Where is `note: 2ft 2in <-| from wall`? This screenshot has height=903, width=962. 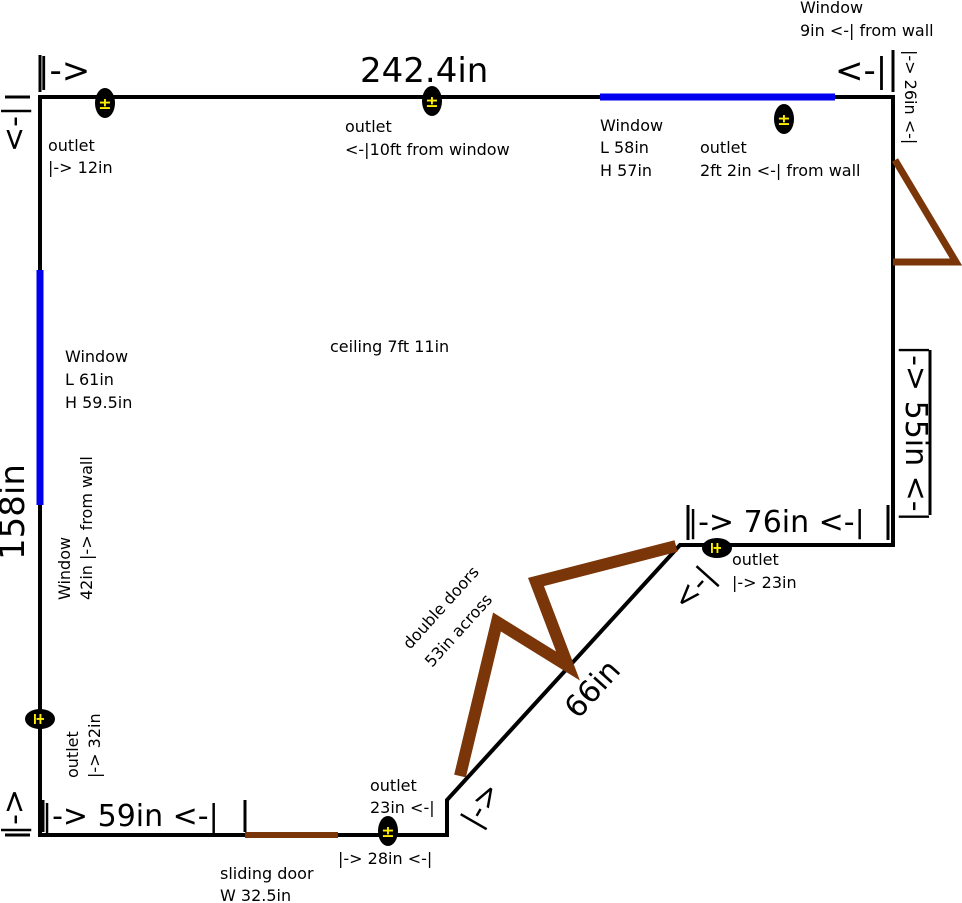
note: 2ft 2in <-| from wall is located at coordinates (780, 170).